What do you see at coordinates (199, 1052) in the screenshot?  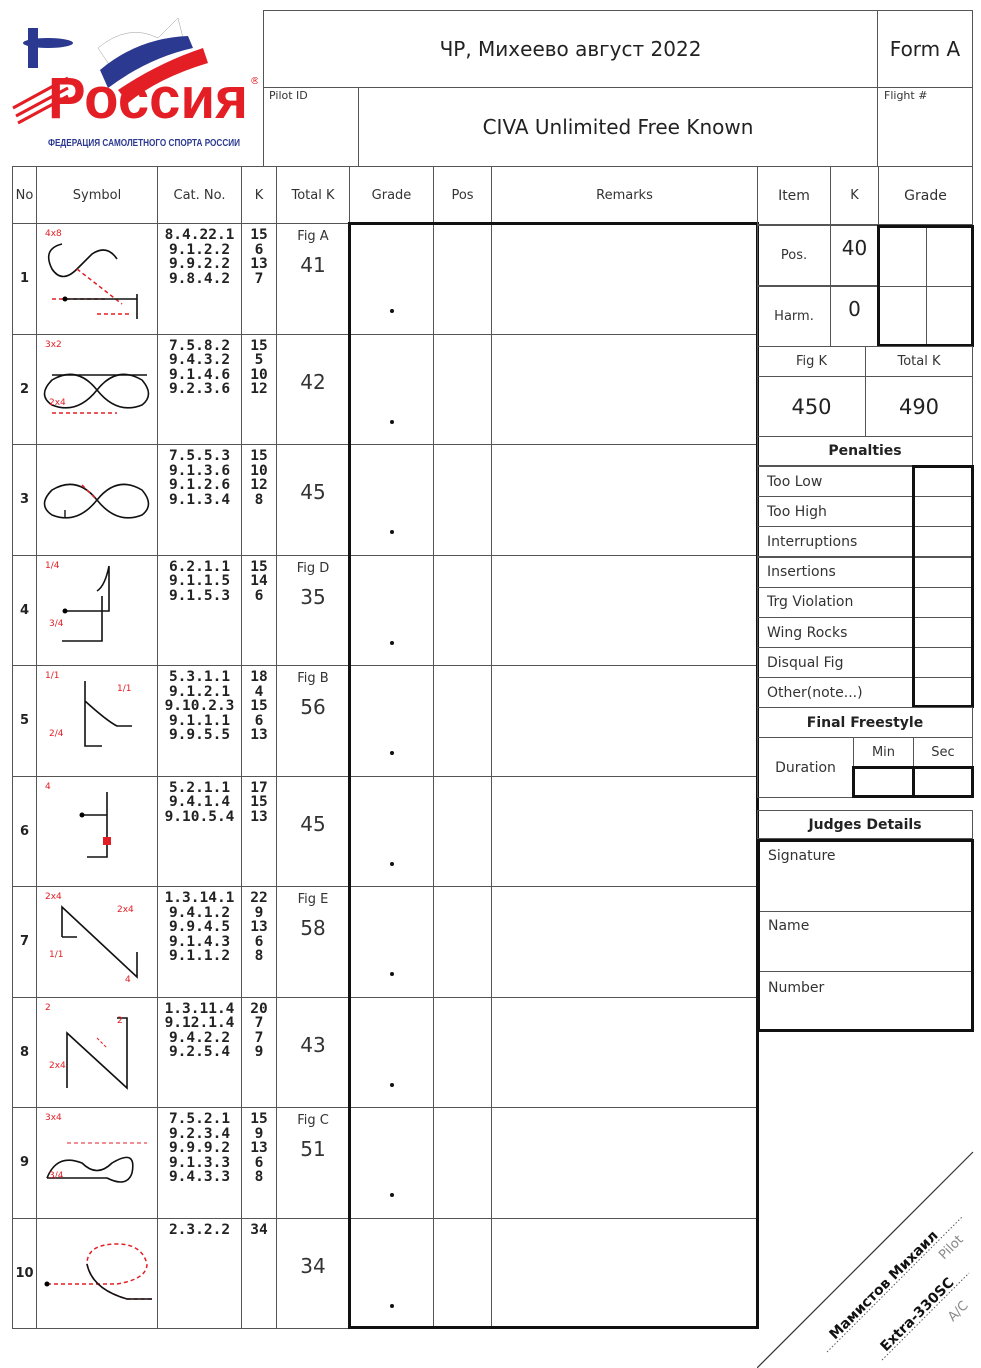 I see `catalog-numbers: 1.3.11.4 9.12.1.4 9.4.2.2 9.2.5.4` at bounding box center [199, 1052].